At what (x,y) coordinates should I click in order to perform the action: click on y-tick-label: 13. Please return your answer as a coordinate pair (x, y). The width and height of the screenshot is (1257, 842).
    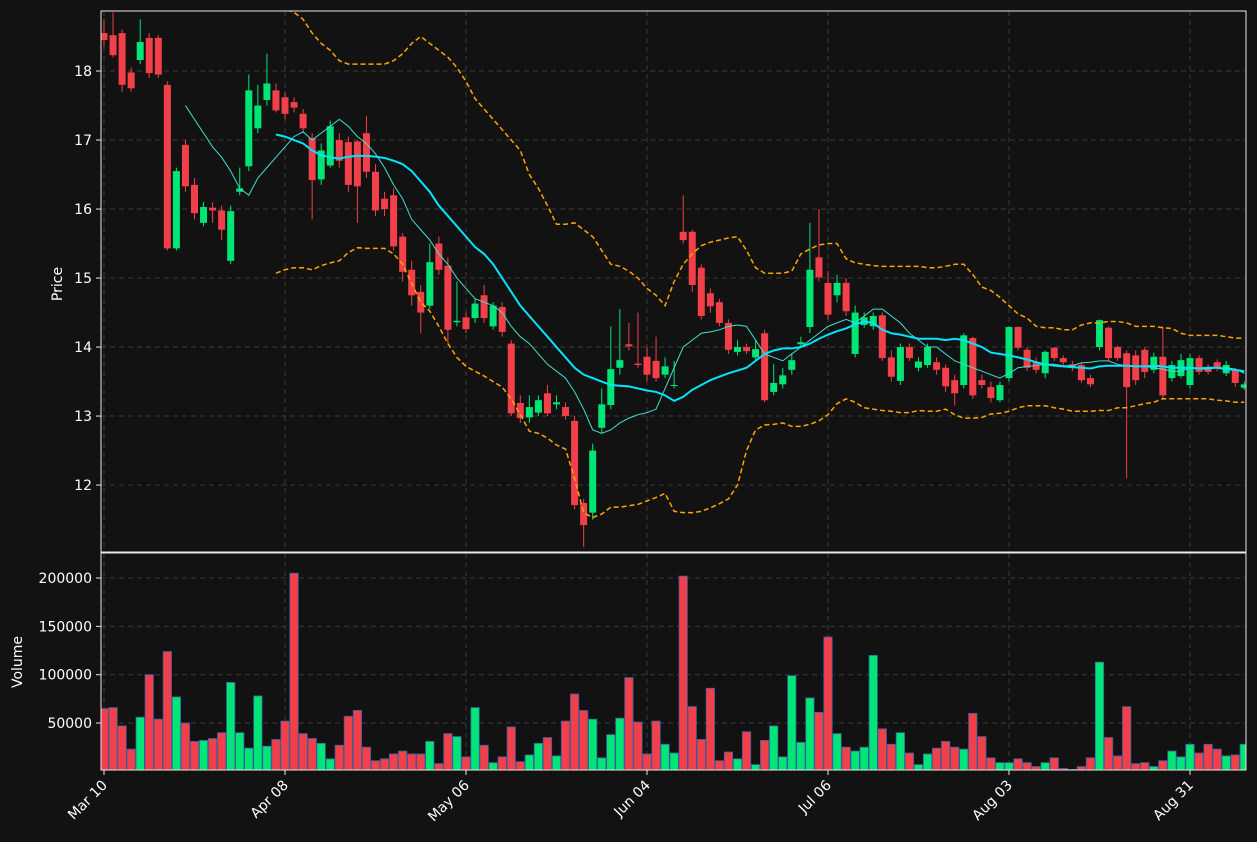
    Looking at the image, I should click on (83, 417).